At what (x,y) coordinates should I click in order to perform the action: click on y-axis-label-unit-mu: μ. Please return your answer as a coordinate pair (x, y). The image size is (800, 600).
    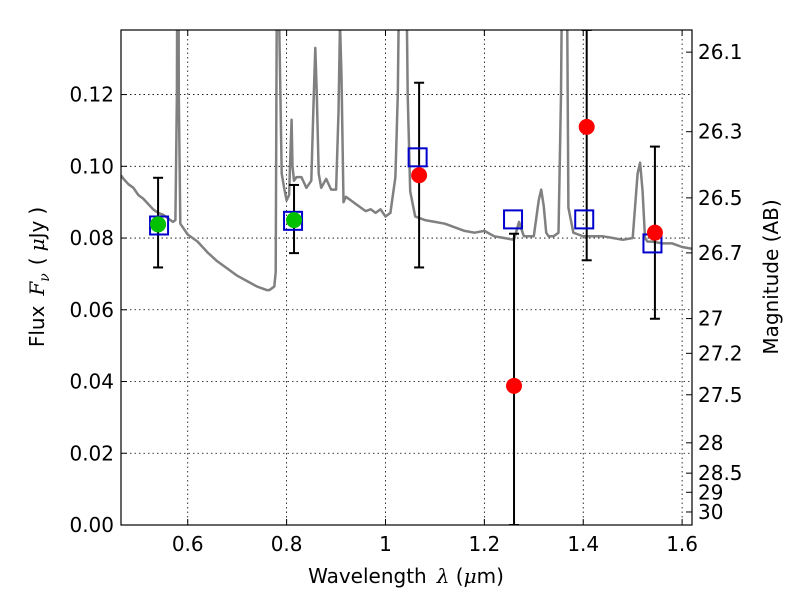
    Looking at the image, I should click on (37, 244).